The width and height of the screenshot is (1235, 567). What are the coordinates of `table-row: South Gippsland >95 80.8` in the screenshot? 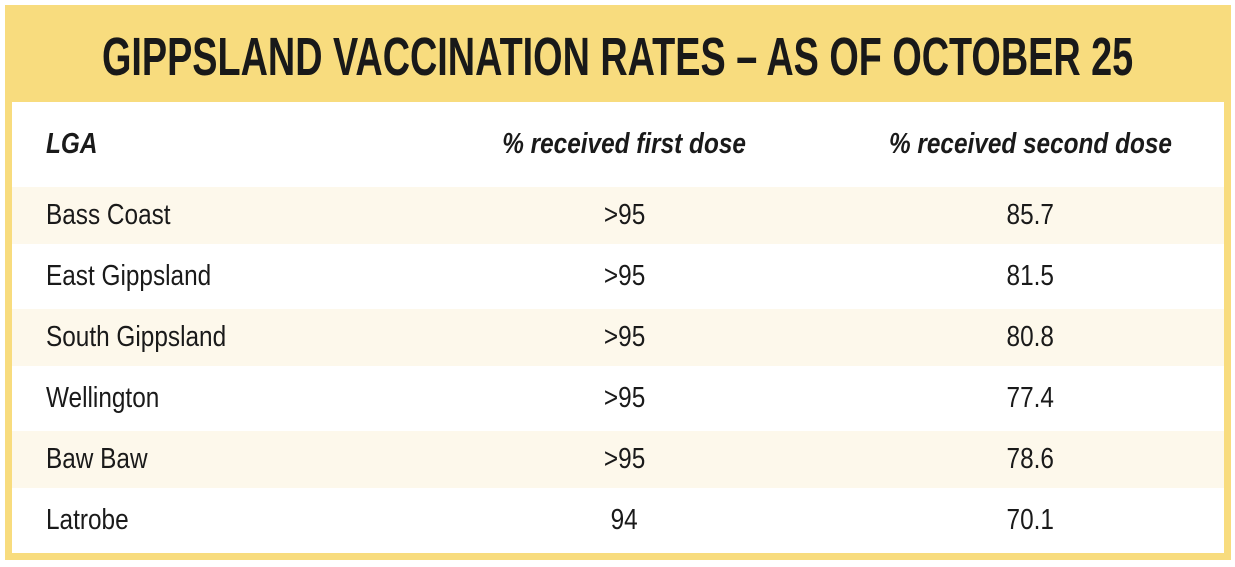 It's located at (618, 339).